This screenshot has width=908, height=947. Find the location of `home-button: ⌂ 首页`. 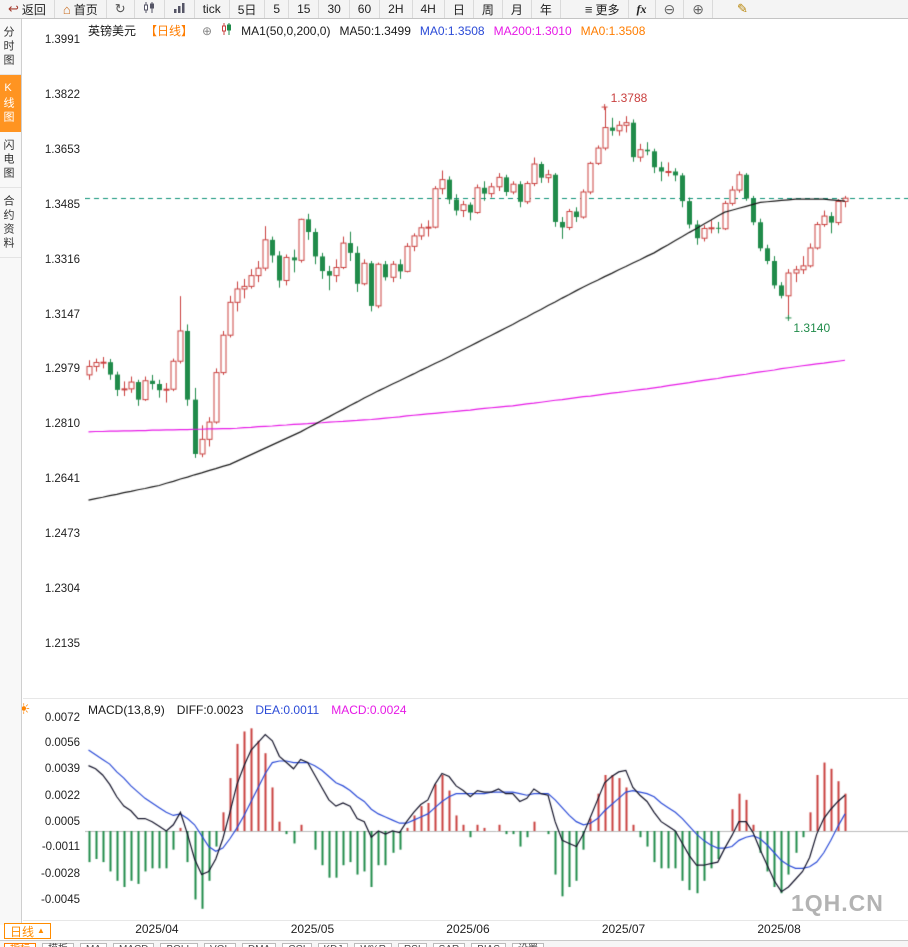

home-button: ⌂ 首页 is located at coordinates (81, 9).